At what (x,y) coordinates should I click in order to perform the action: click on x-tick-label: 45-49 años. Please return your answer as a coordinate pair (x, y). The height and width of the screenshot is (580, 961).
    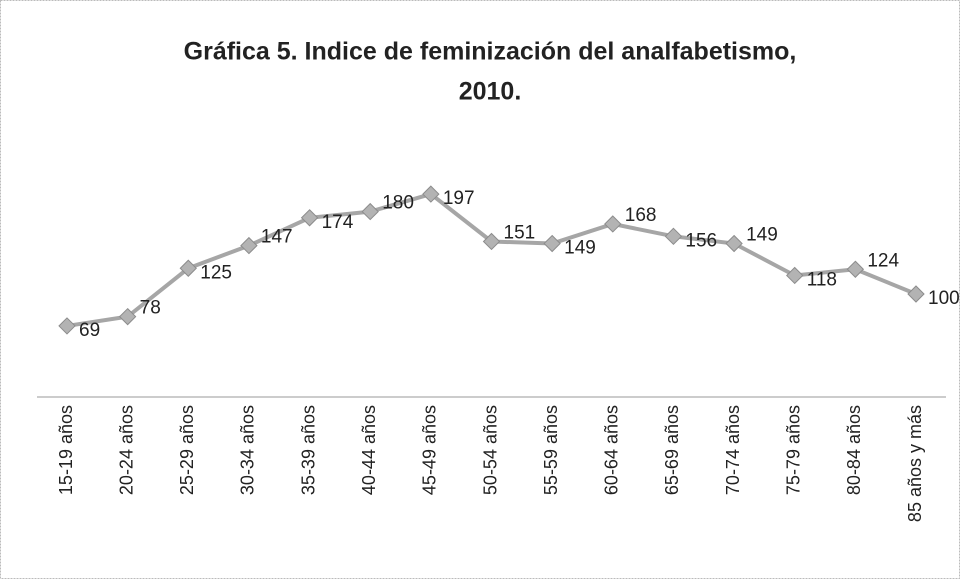
    Looking at the image, I should click on (430, 450).